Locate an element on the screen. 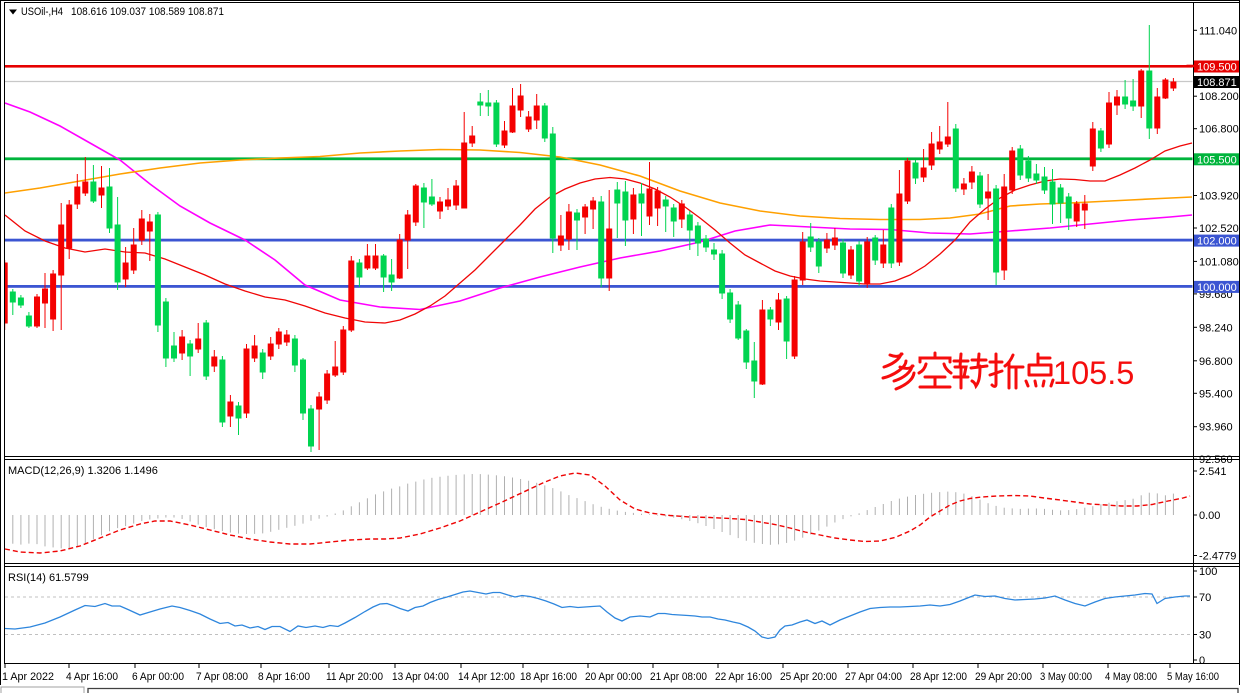  svg-text: 98.240 is located at coordinates (1216, 328).